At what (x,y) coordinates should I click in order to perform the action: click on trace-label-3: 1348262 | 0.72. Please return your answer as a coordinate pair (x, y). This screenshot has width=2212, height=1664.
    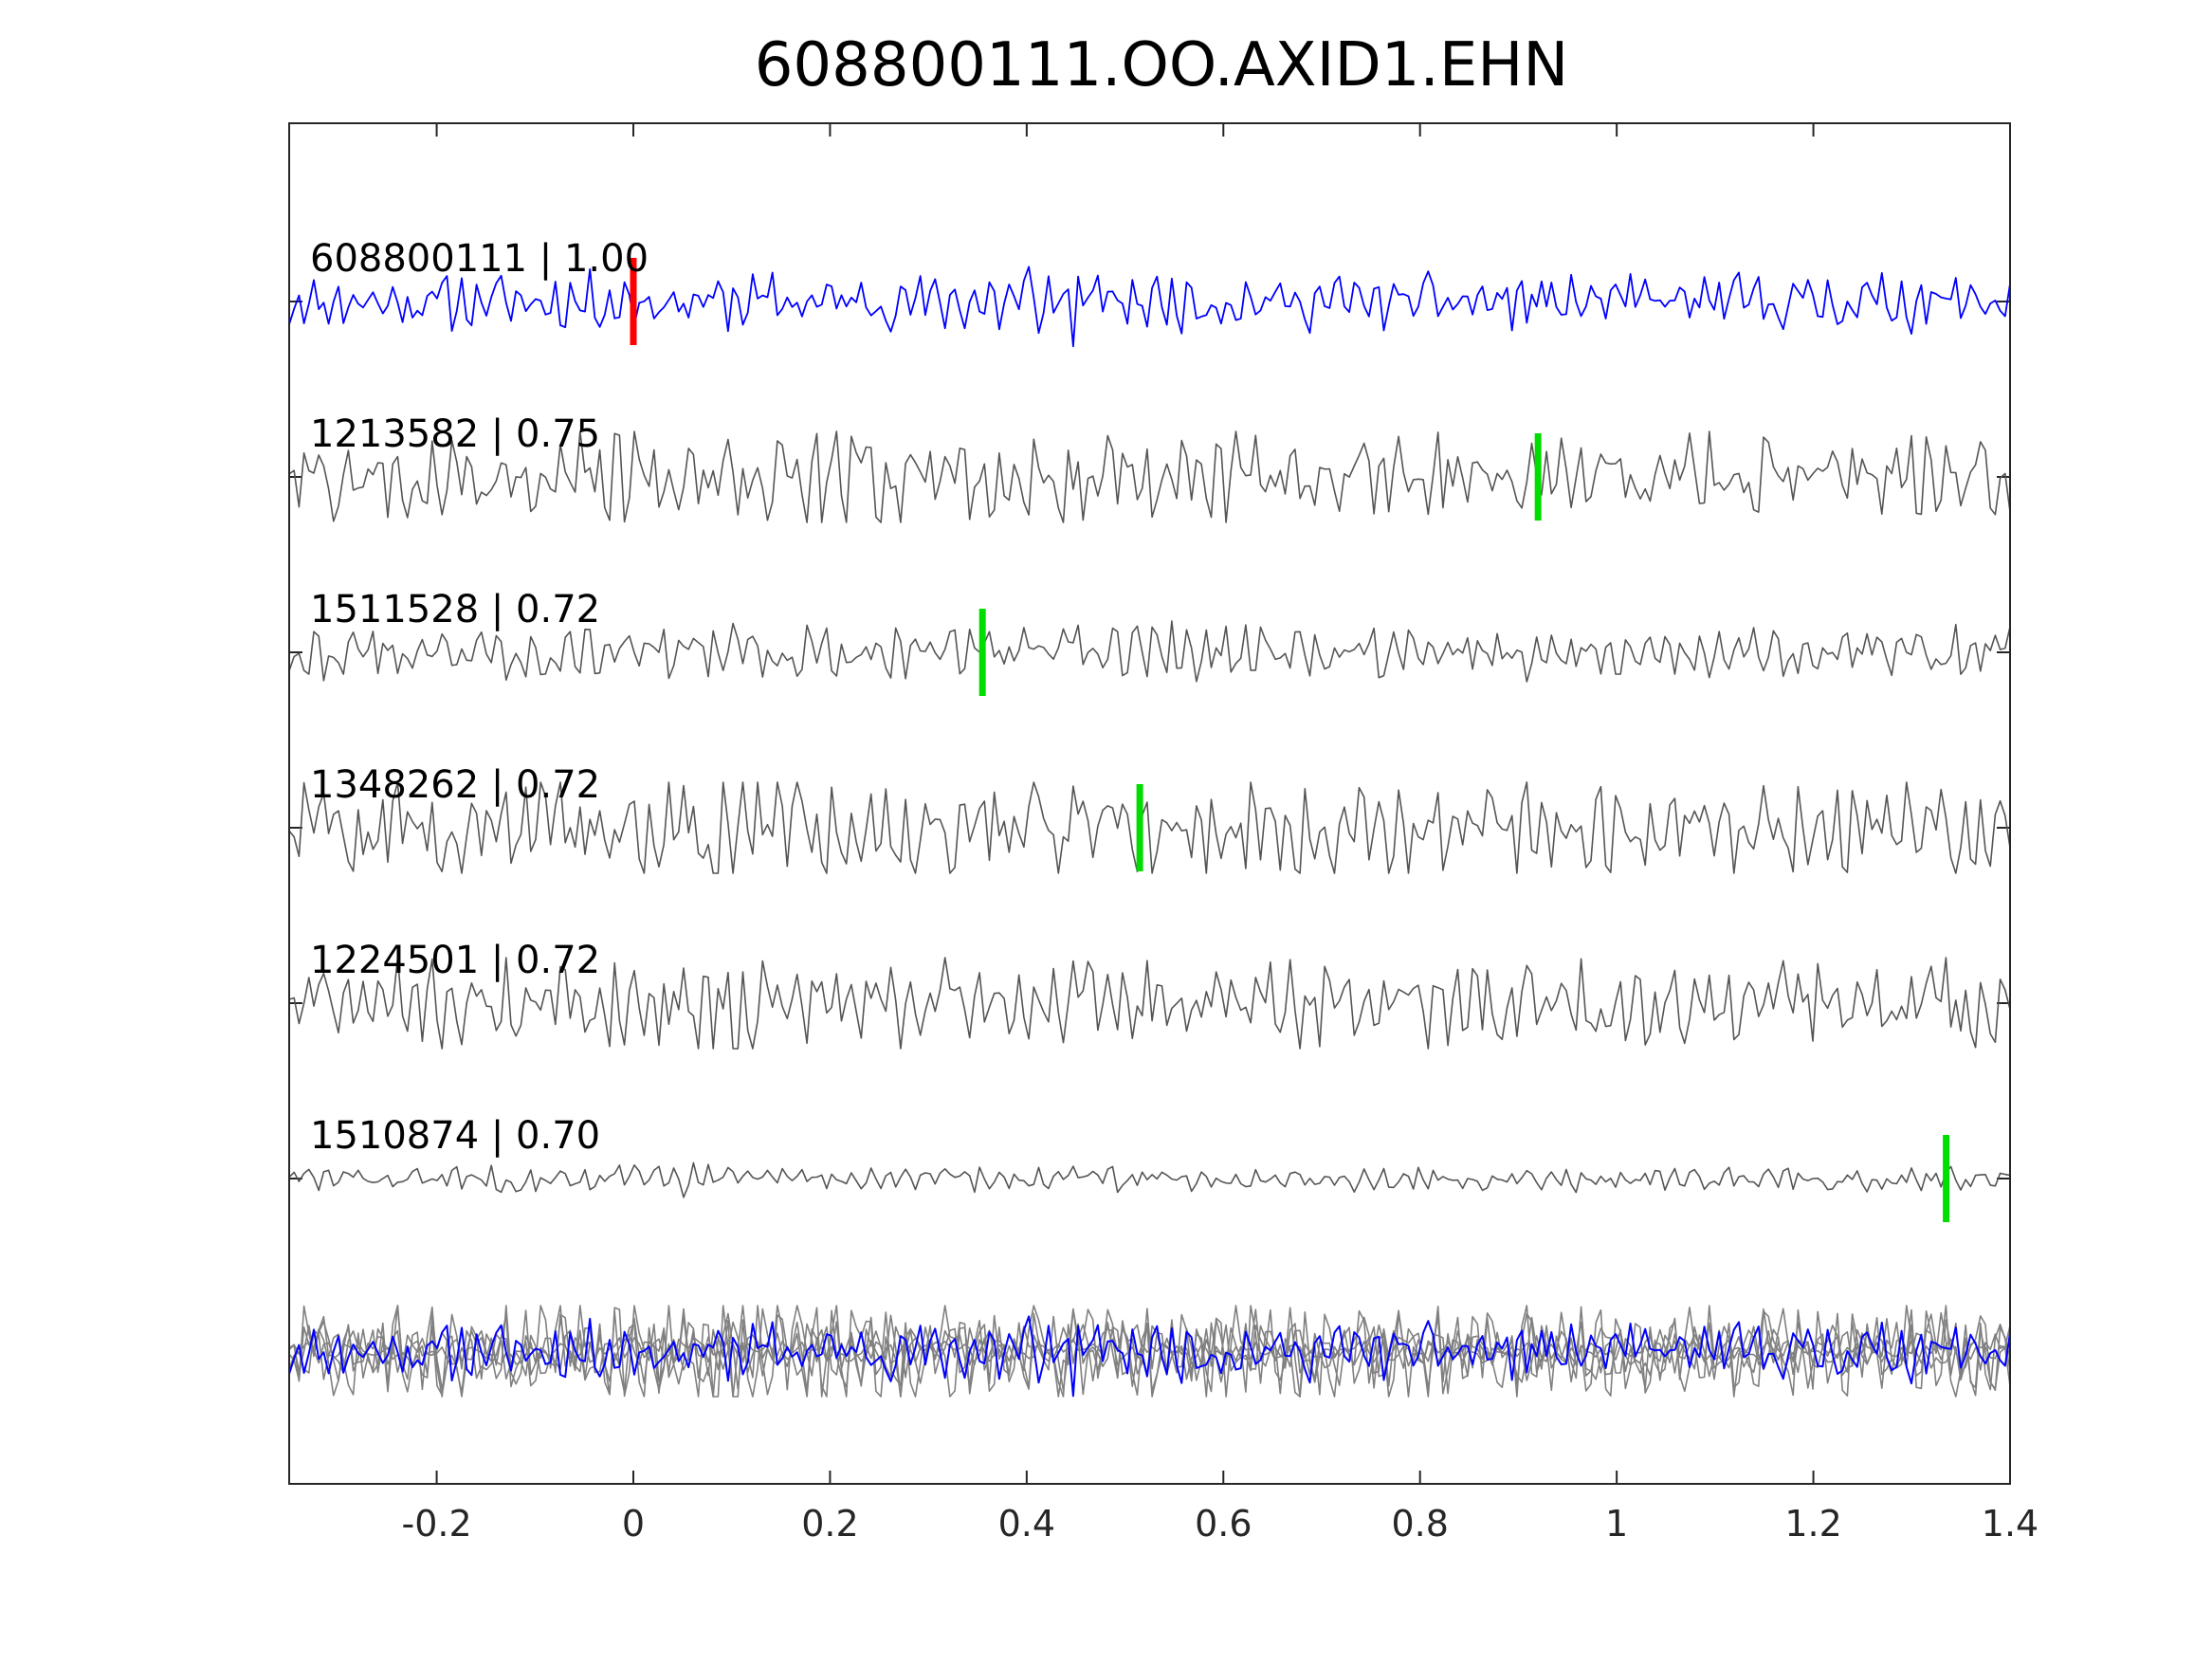
    Looking at the image, I should click on (455, 785).